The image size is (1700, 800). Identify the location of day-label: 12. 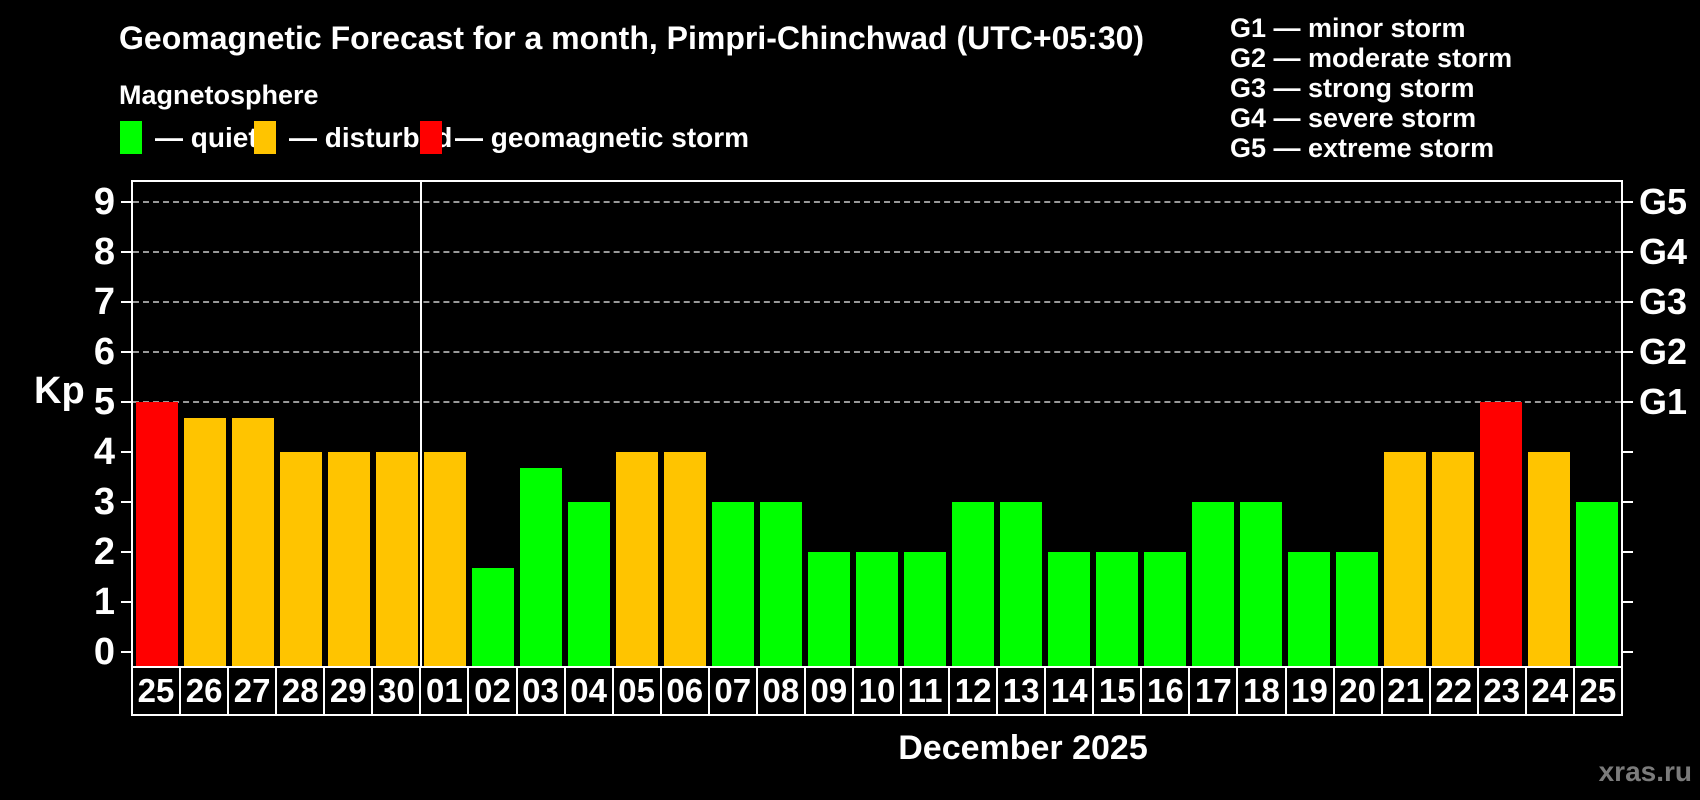
(974, 691).